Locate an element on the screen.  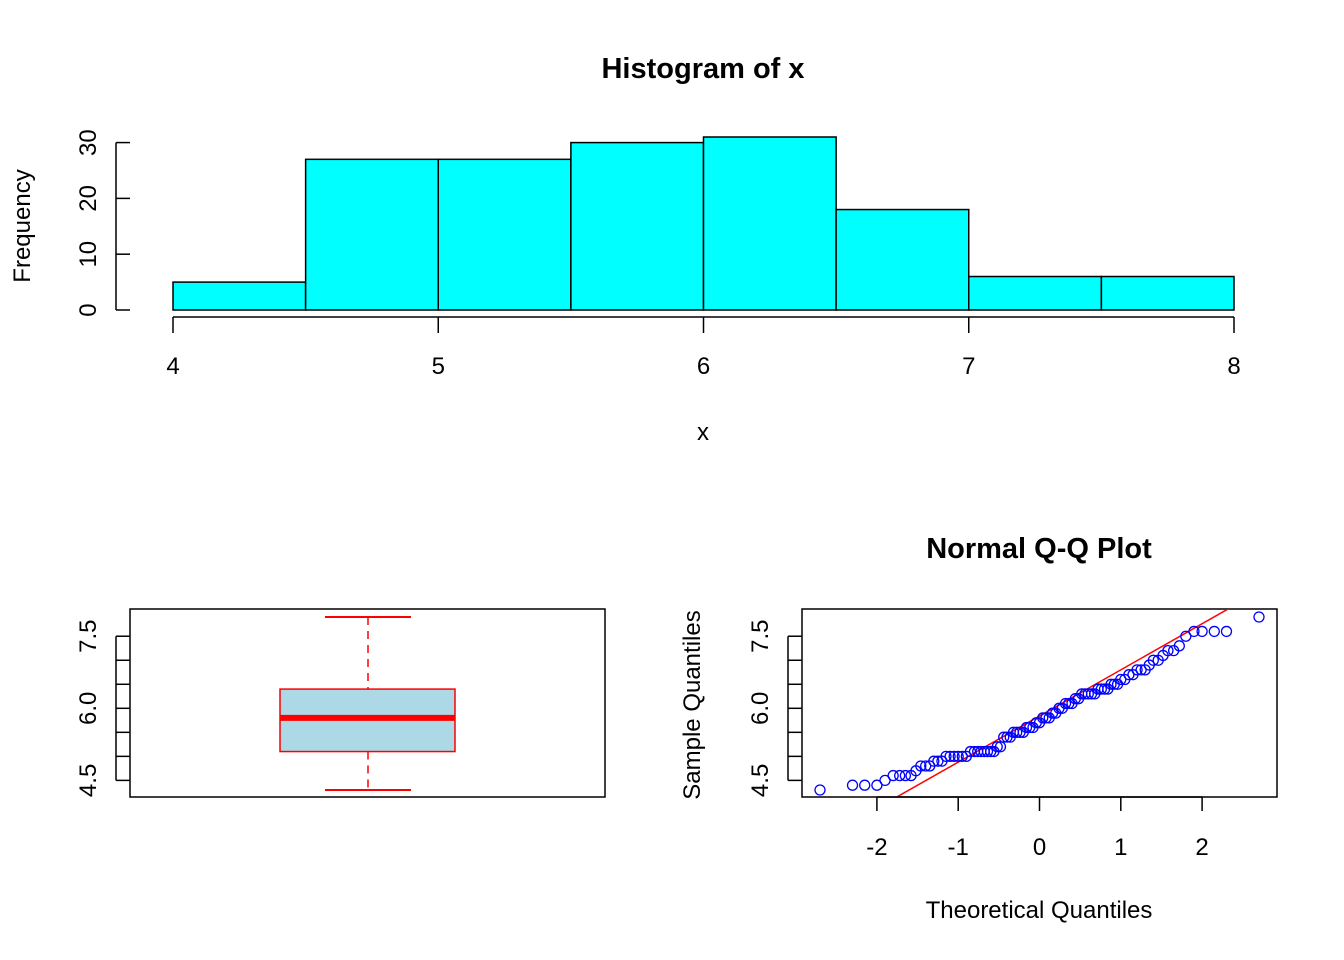
histogram-x-tick-label: 7 is located at coordinates (968, 366).